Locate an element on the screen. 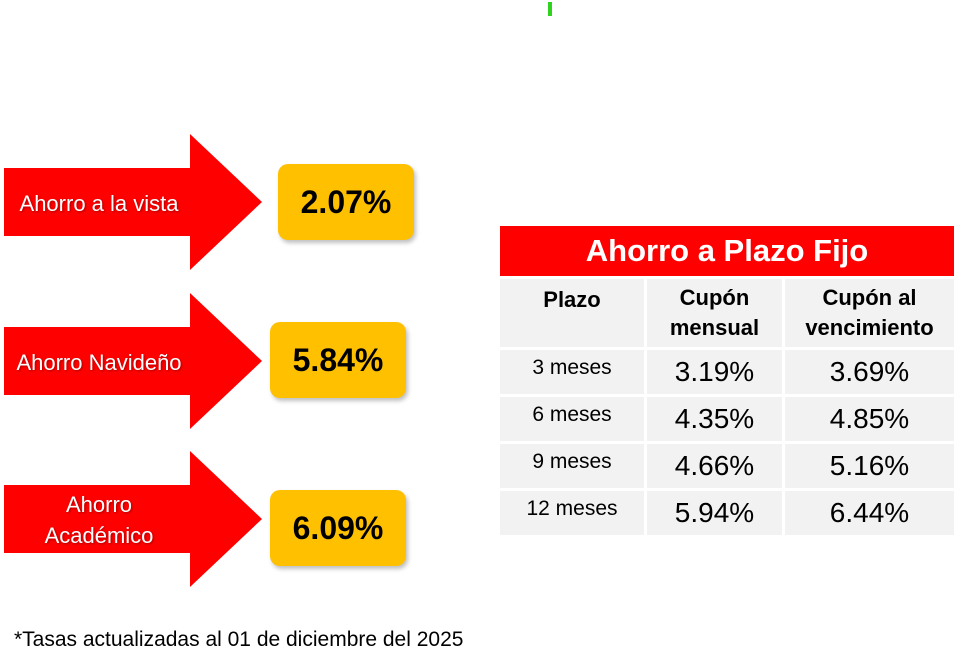 The image size is (958, 660). table-row: 12 meses 5.94% 6.44% is located at coordinates (727, 513).